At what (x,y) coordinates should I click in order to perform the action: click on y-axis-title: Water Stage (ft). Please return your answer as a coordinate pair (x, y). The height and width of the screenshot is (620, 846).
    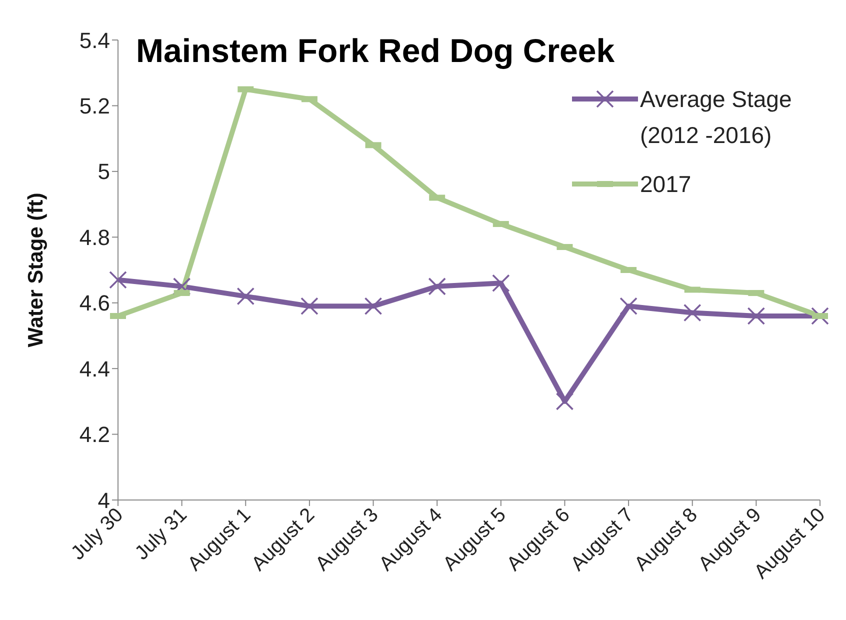
    Looking at the image, I should click on (36, 270).